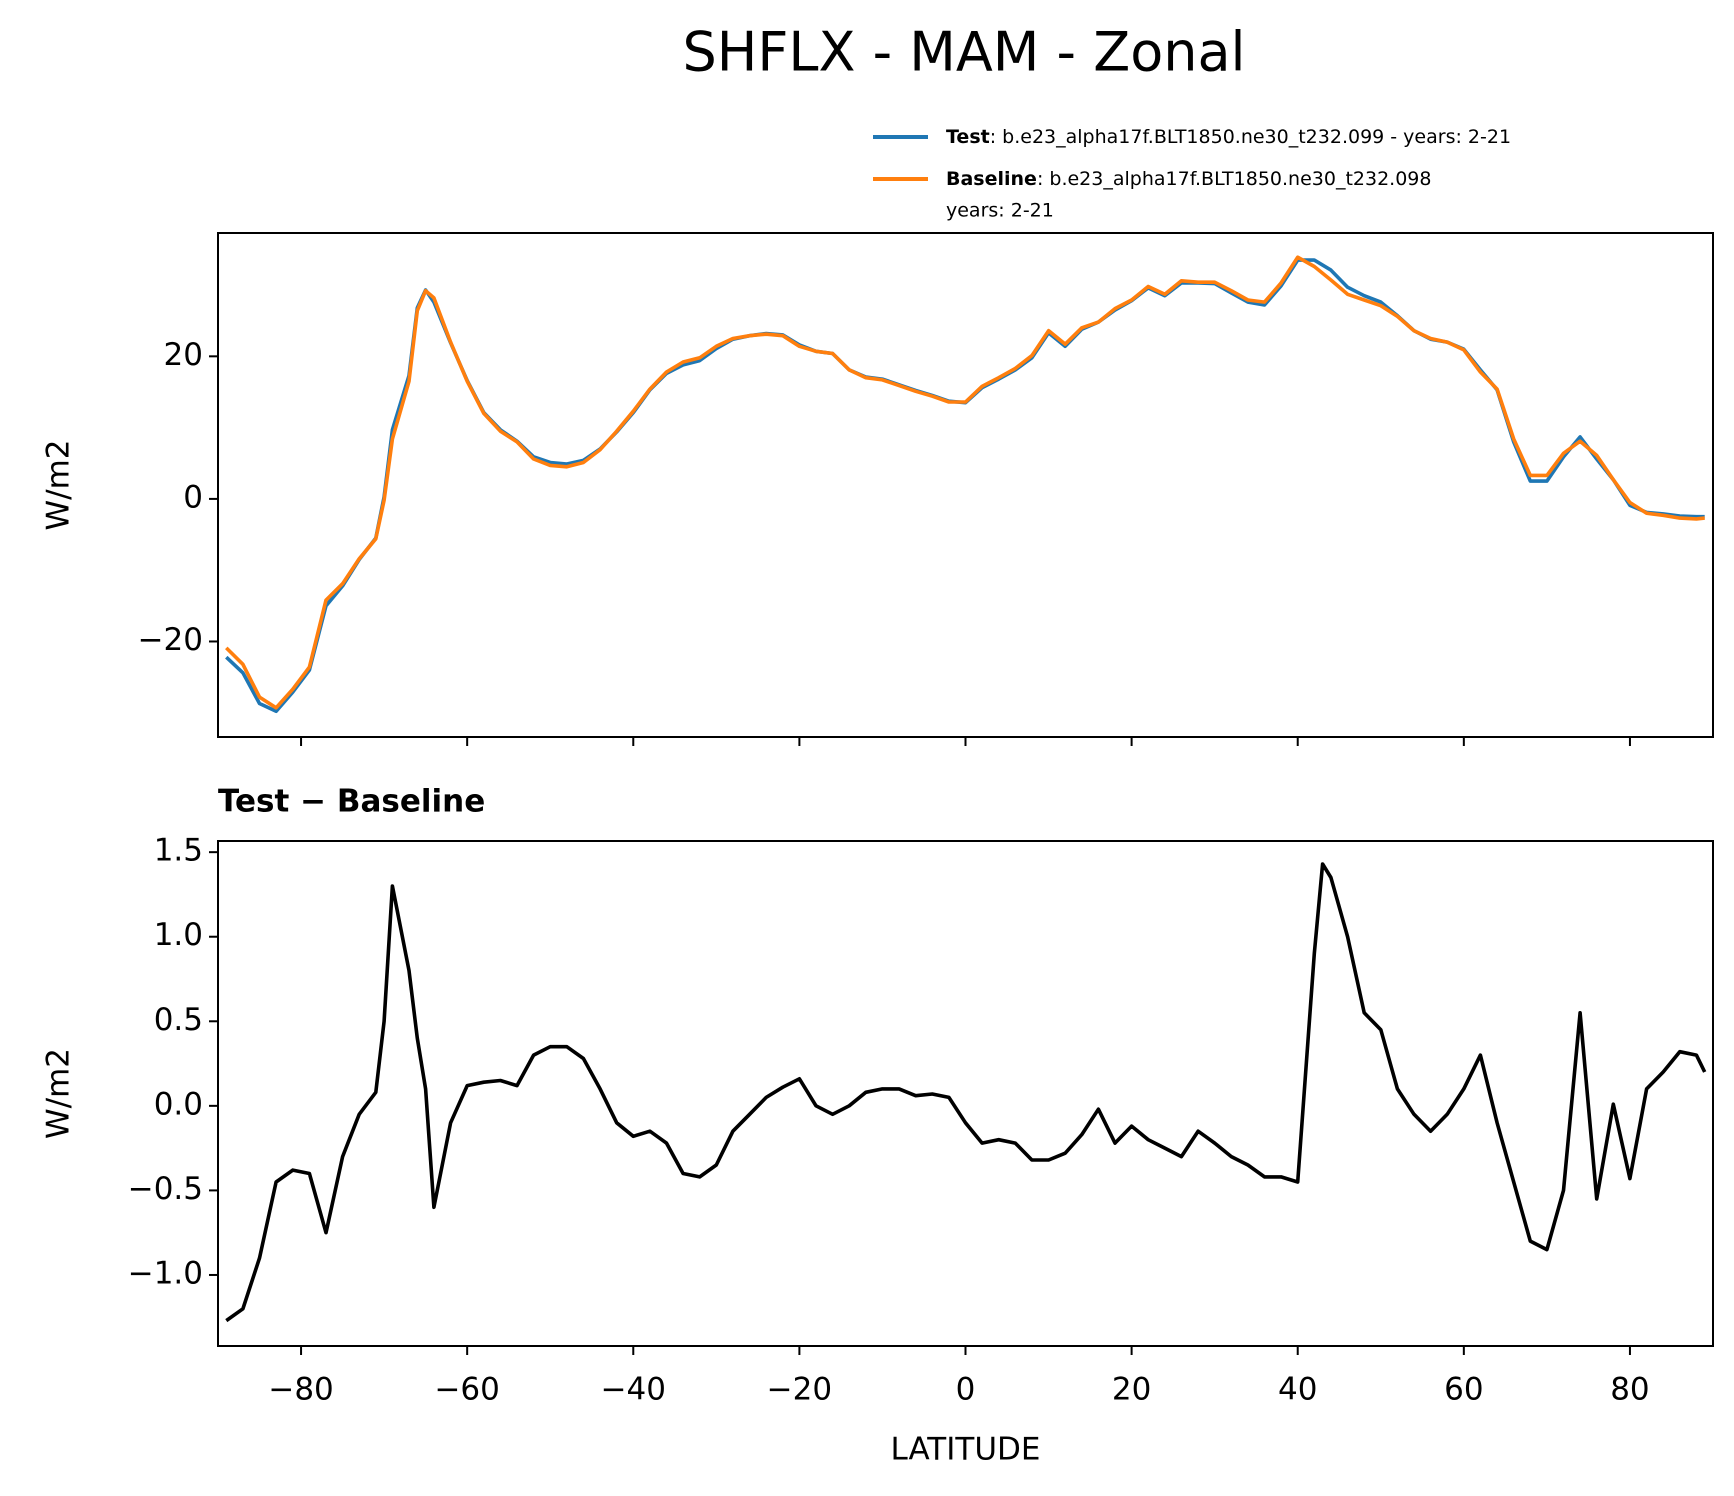 The image size is (1734, 1496). What do you see at coordinates (966, 1390) in the screenshot?
I see `x-tick-label: 0` at bounding box center [966, 1390].